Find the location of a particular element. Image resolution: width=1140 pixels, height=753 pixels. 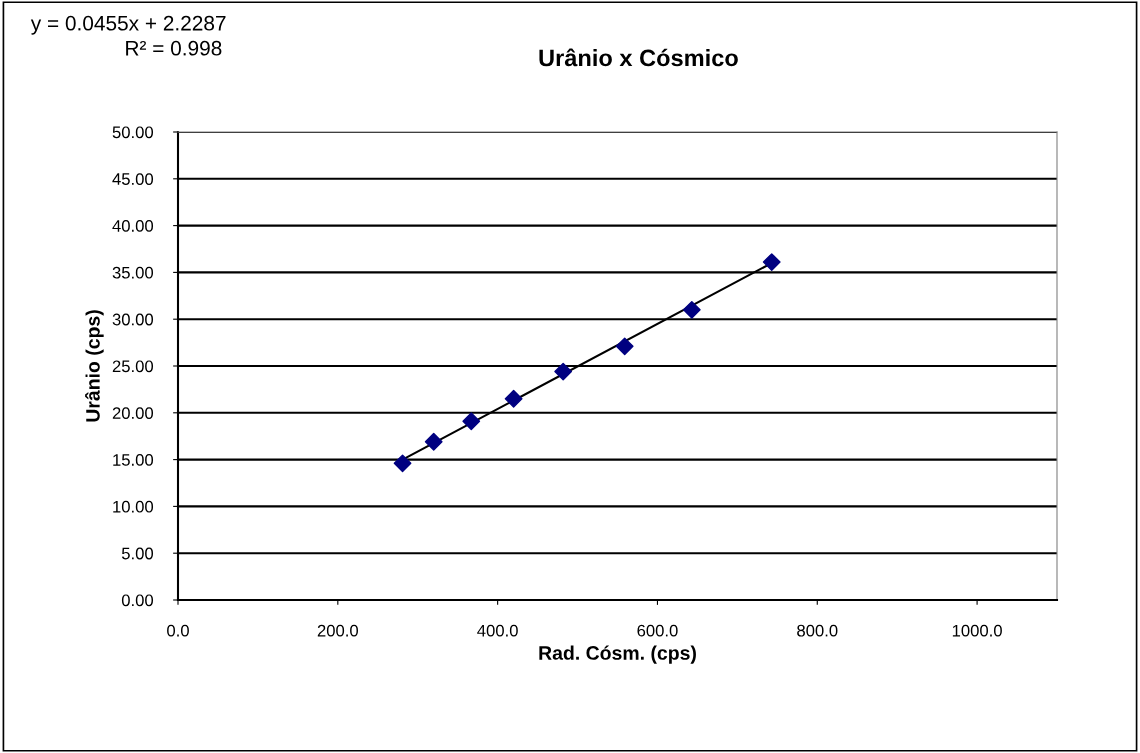

x-tick-label: 1000.0 is located at coordinates (977, 630).